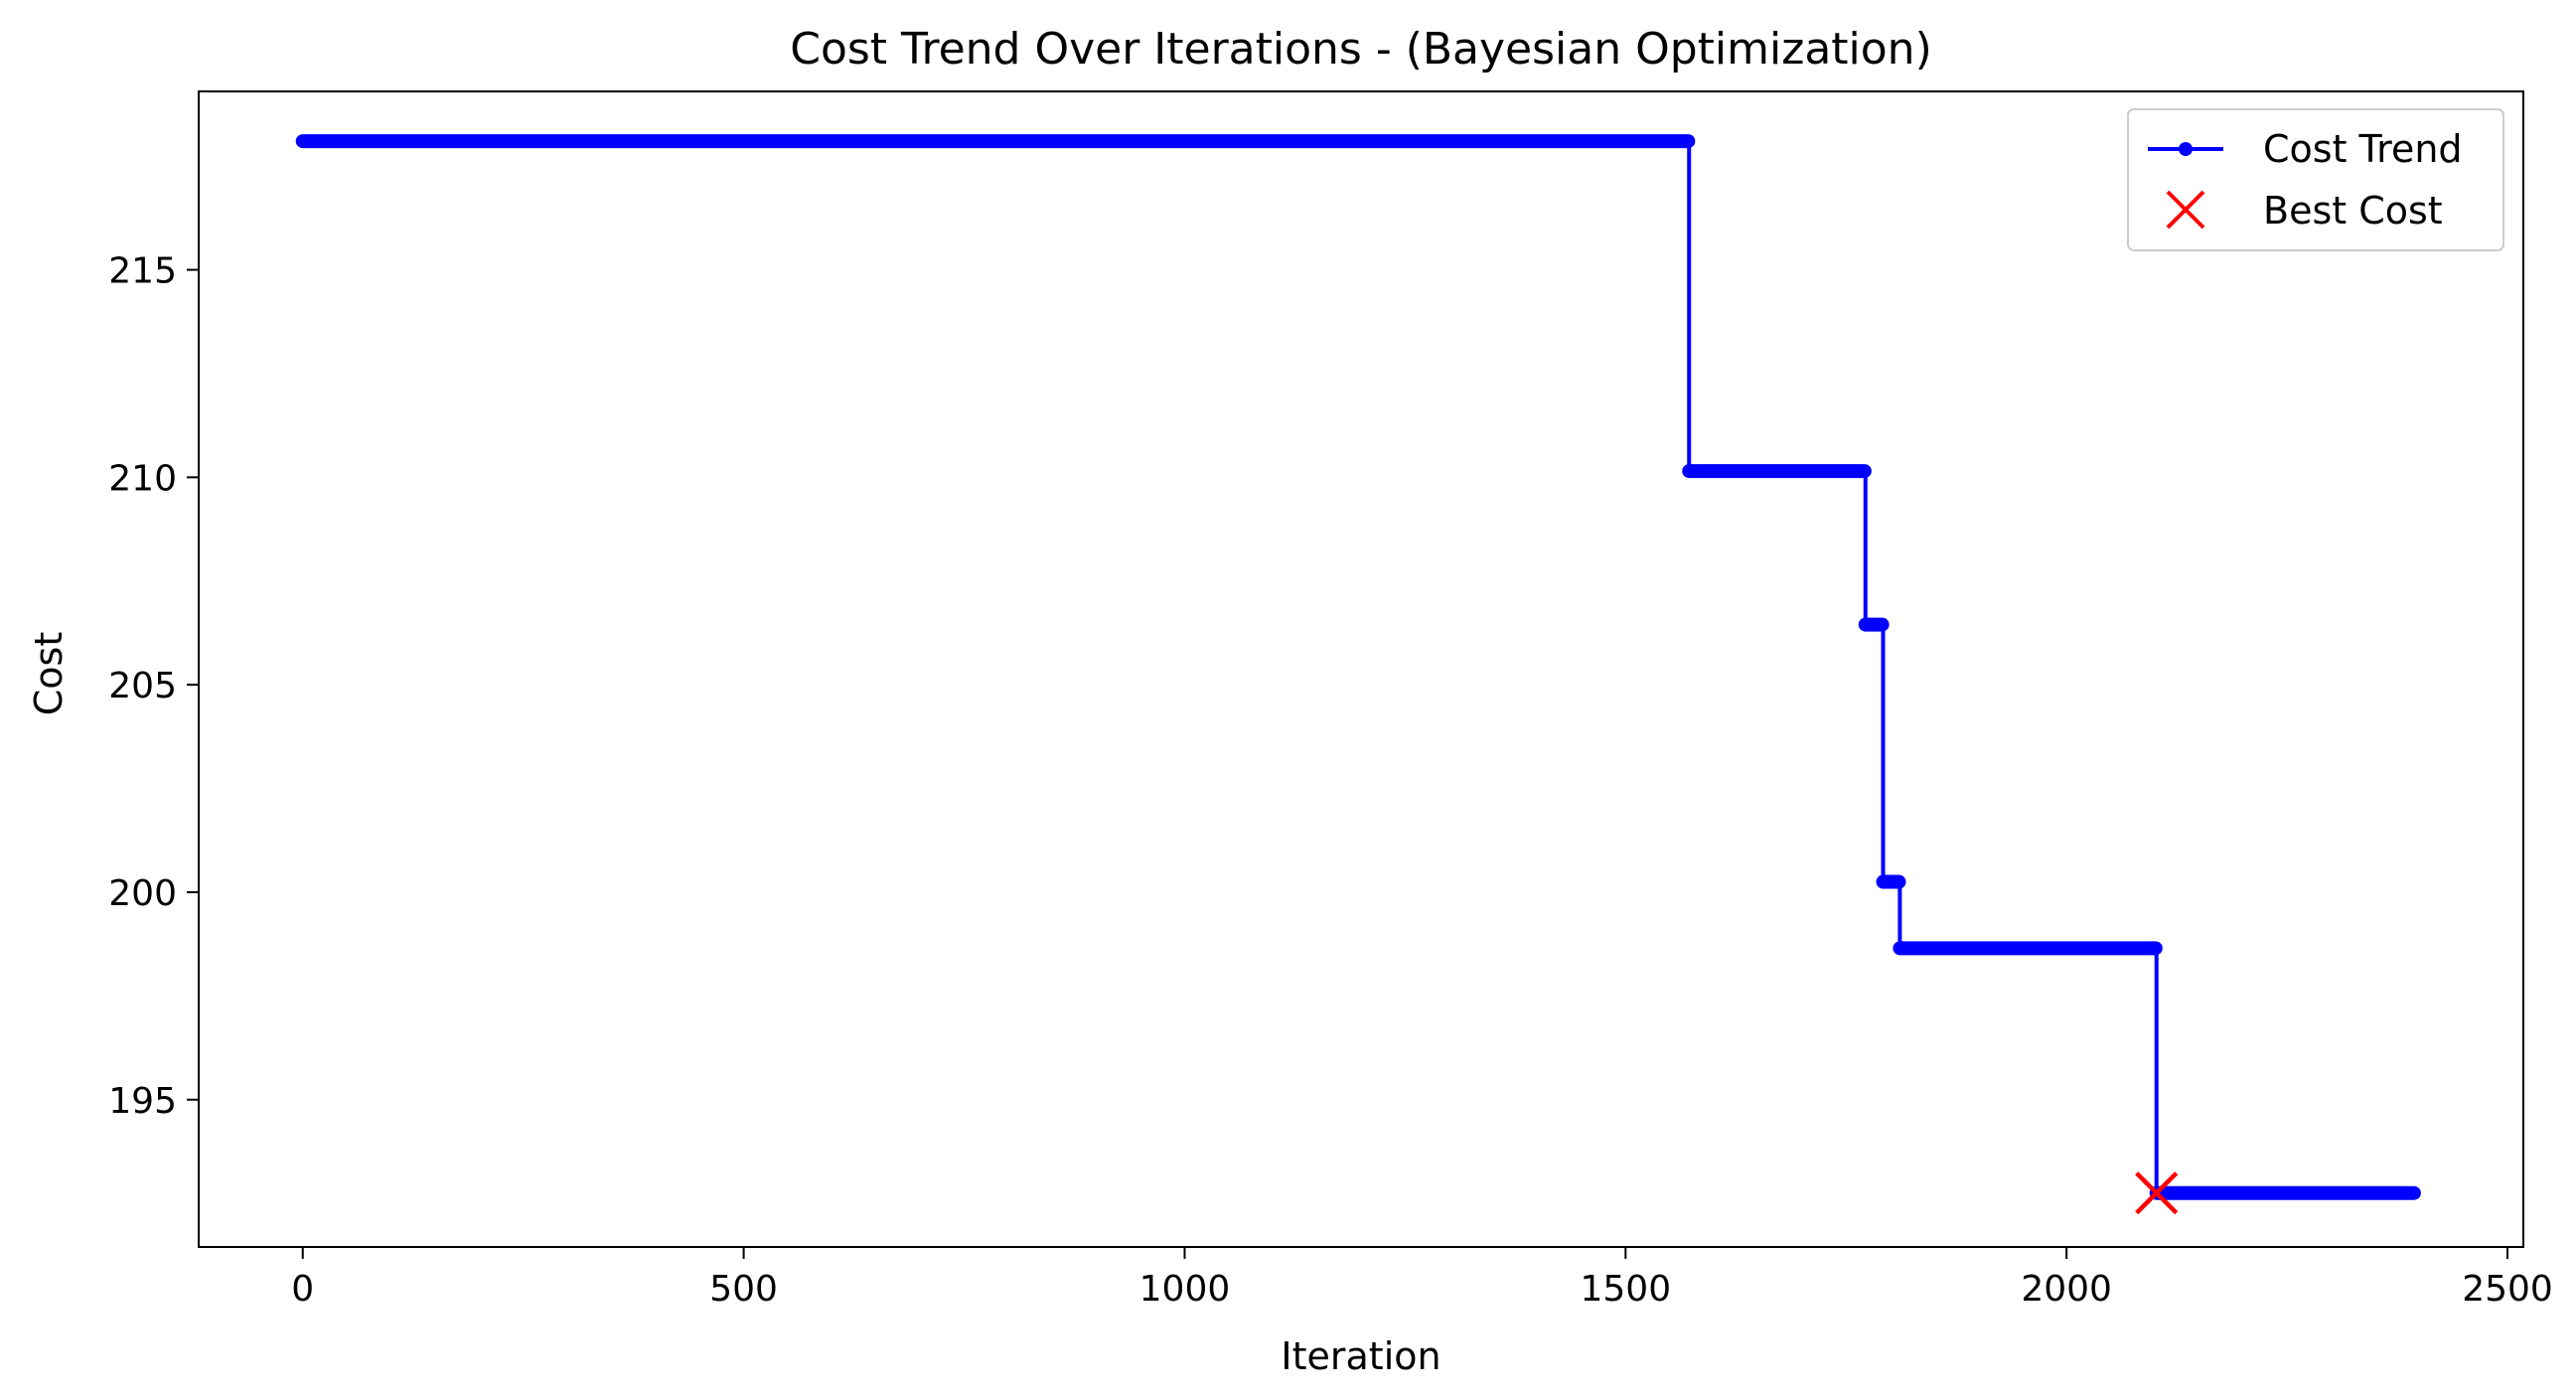 This screenshot has height=1398, width=2576. What do you see at coordinates (49, 673) in the screenshot?
I see `y-axis-label: Cost` at bounding box center [49, 673].